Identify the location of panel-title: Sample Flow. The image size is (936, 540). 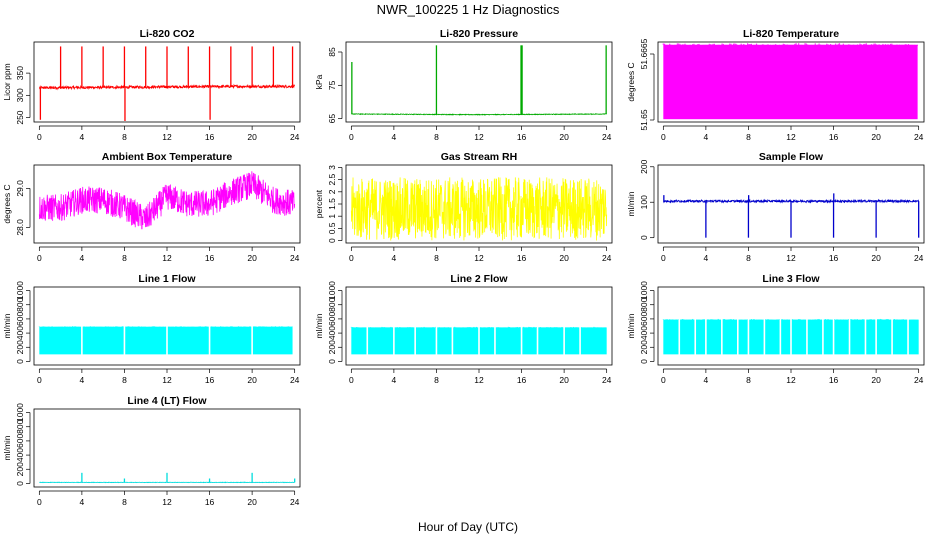
(791, 157).